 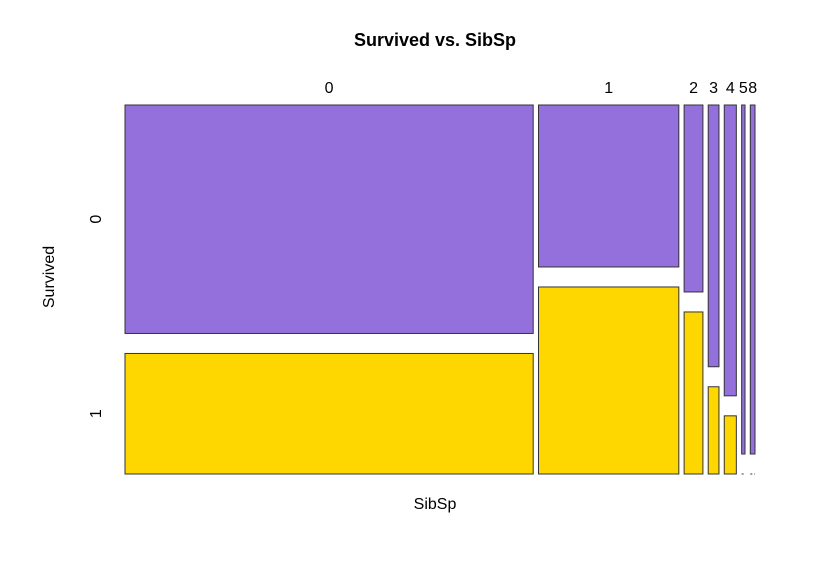 What do you see at coordinates (96, 219) in the screenshot?
I see `row-label: 0` at bounding box center [96, 219].